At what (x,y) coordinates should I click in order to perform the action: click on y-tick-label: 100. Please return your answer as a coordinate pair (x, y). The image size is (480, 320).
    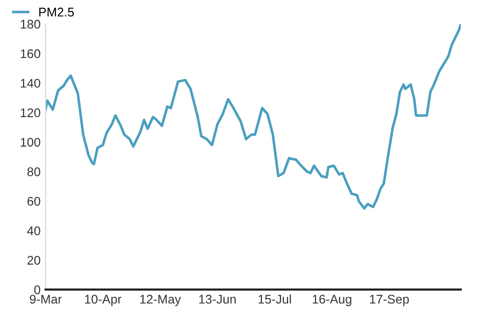
    Looking at the image, I should click on (30, 142).